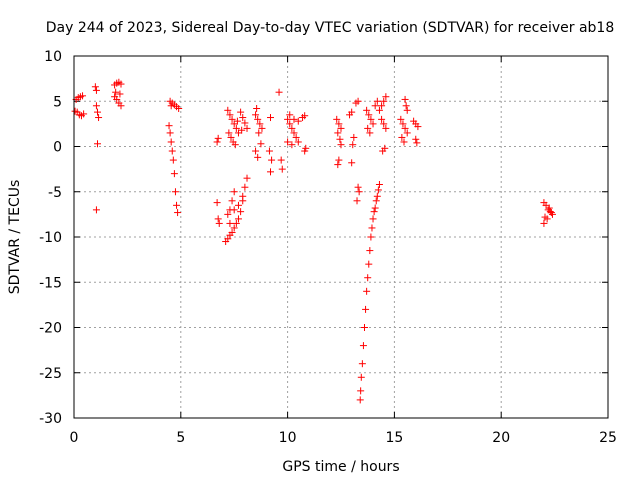 The width and height of the screenshot is (640, 480). I want to click on y-tick-label: -25, so click(50, 374).